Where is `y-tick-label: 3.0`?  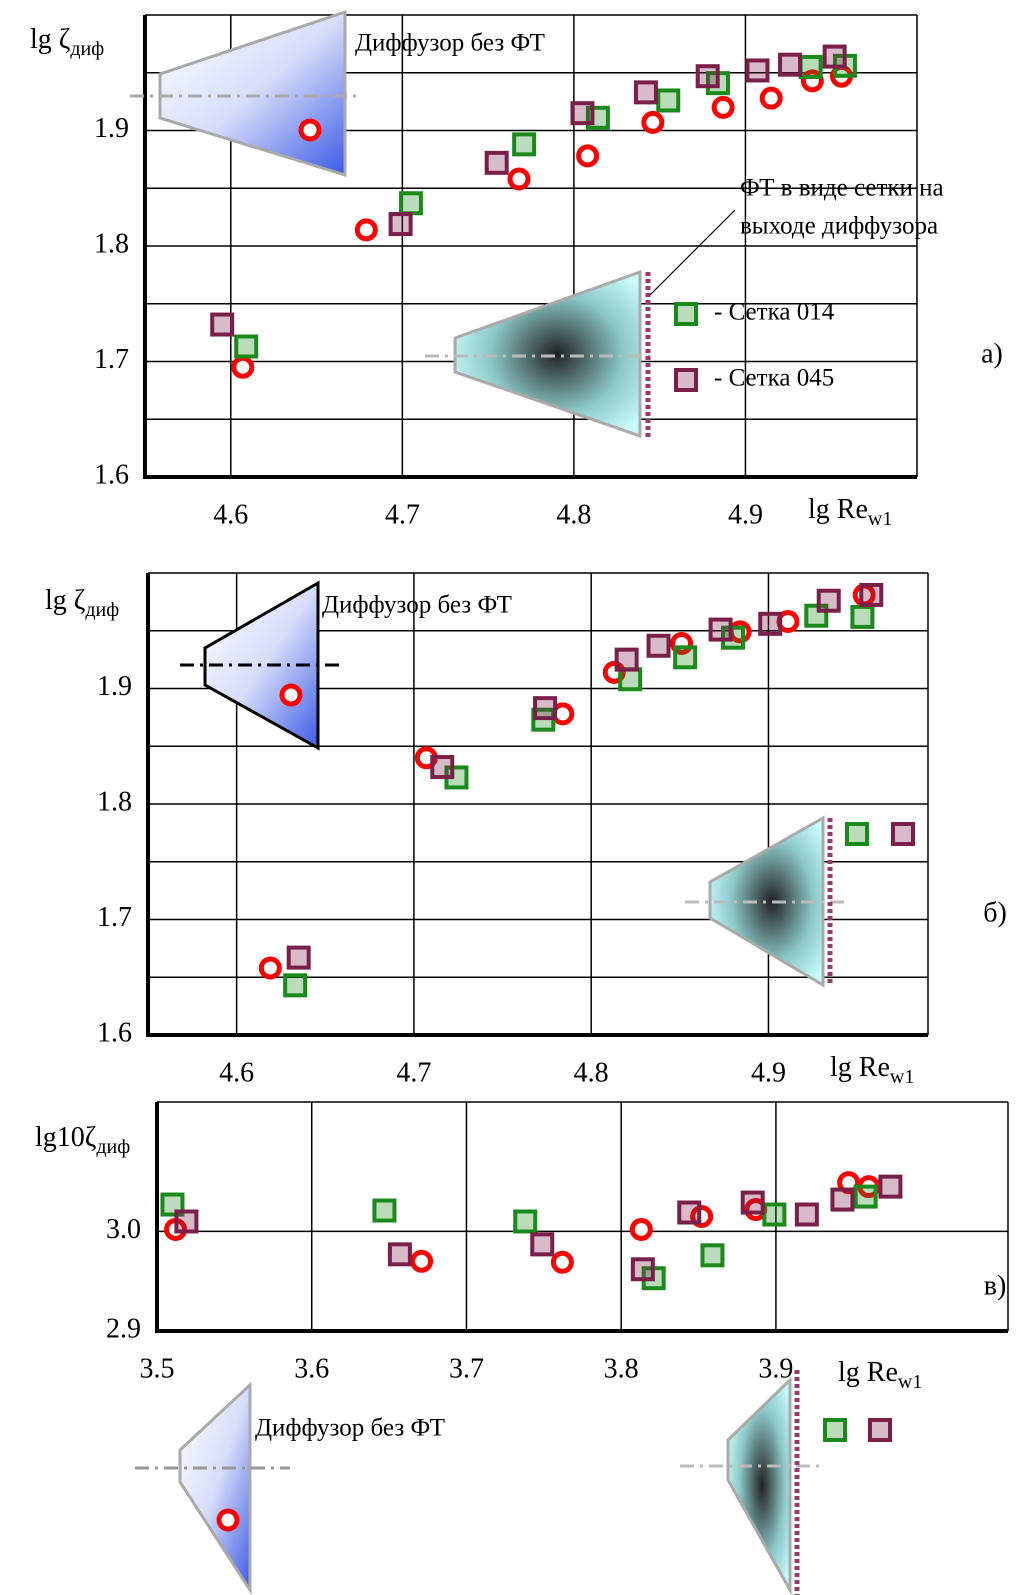 y-tick-label: 3.0 is located at coordinates (123, 1229).